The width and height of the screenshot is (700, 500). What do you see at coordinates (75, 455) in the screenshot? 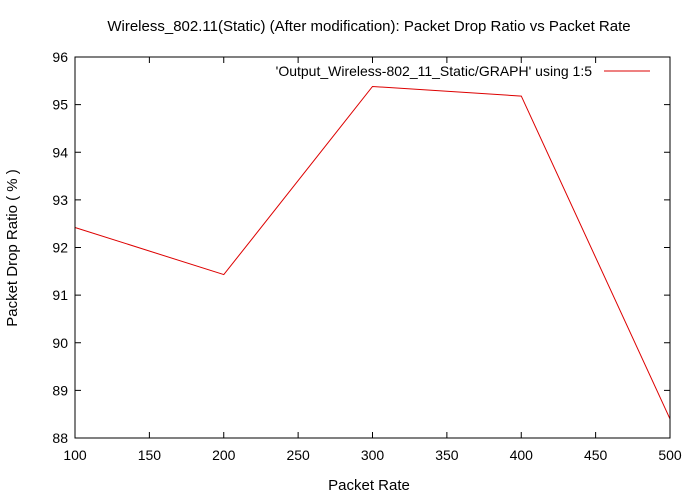
I see `x-tick-label: 100` at bounding box center [75, 455].